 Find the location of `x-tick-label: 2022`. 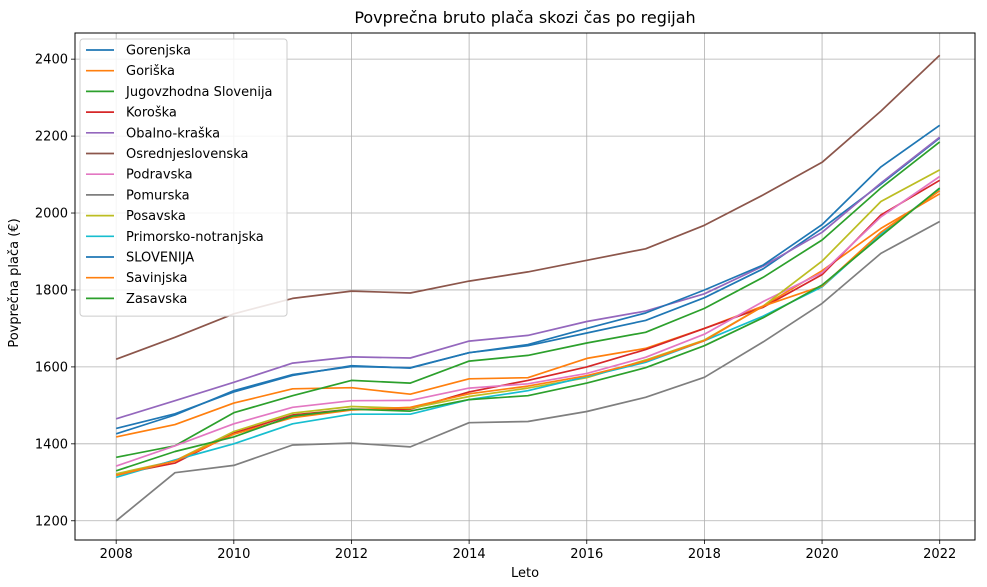

x-tick-label: 2022 is located at coordinates (939, 554).